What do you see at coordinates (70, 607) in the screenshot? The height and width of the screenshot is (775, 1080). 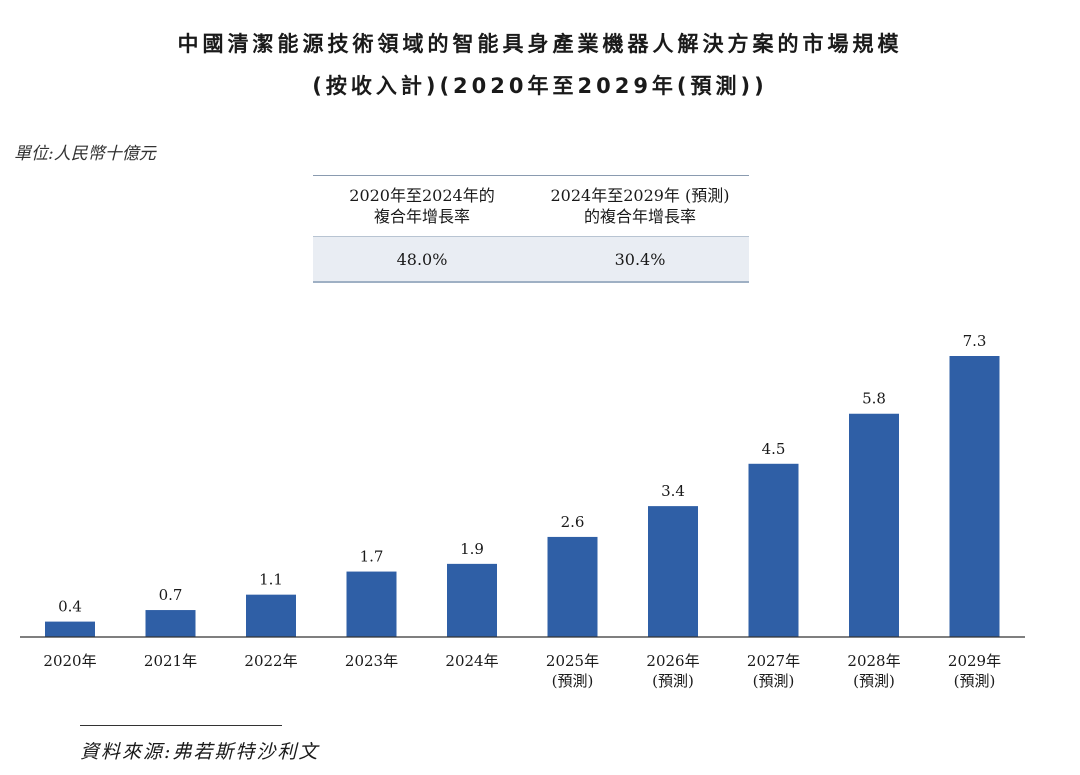 I see `value-label-0: 0.4` at bounding box center [70, 607].